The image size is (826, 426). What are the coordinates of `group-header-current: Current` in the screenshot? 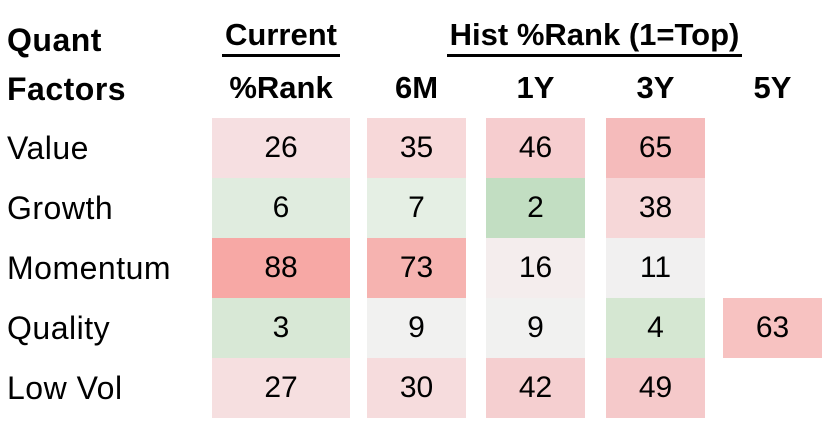 It's located at (281, 37).